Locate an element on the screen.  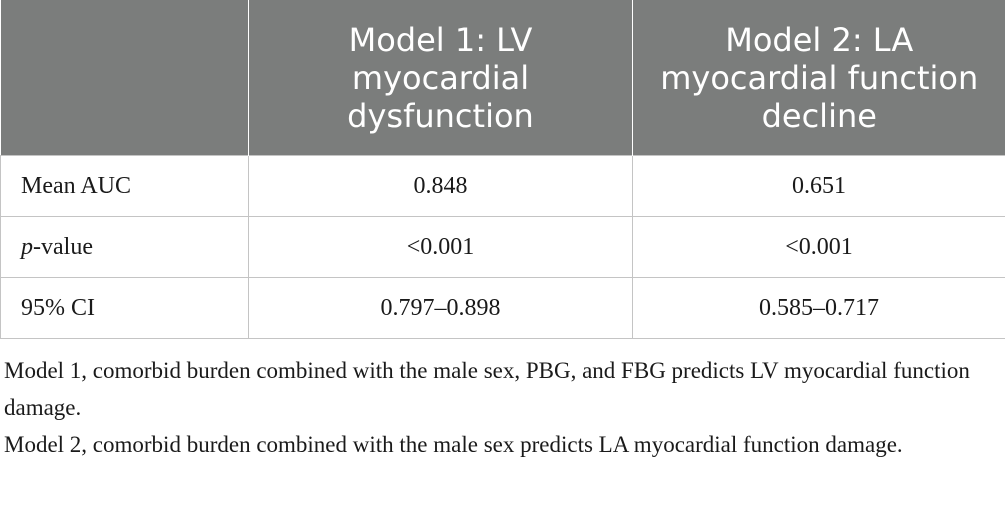
p-italic: p is located at coordinates (27, 246).